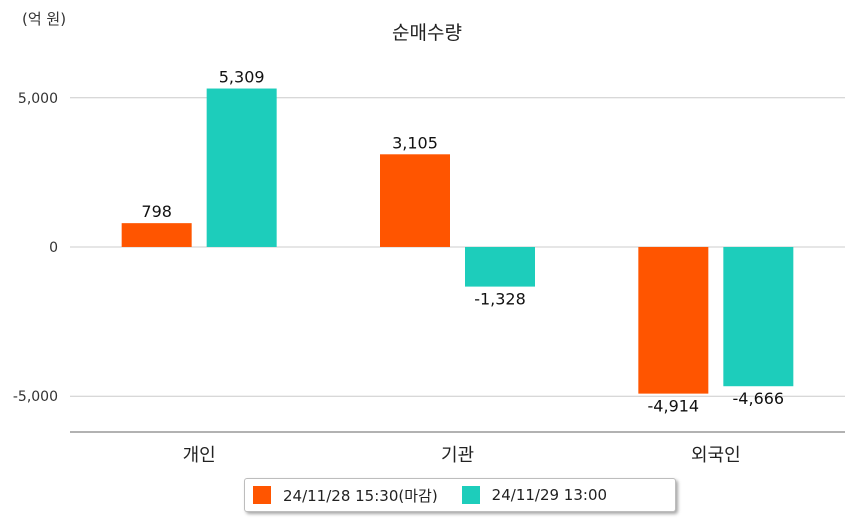 The image size is (854, 520). Describe the element at coordinates (35, 397) in the screenshot. I see `y-tick-label: -5,000` at that location.